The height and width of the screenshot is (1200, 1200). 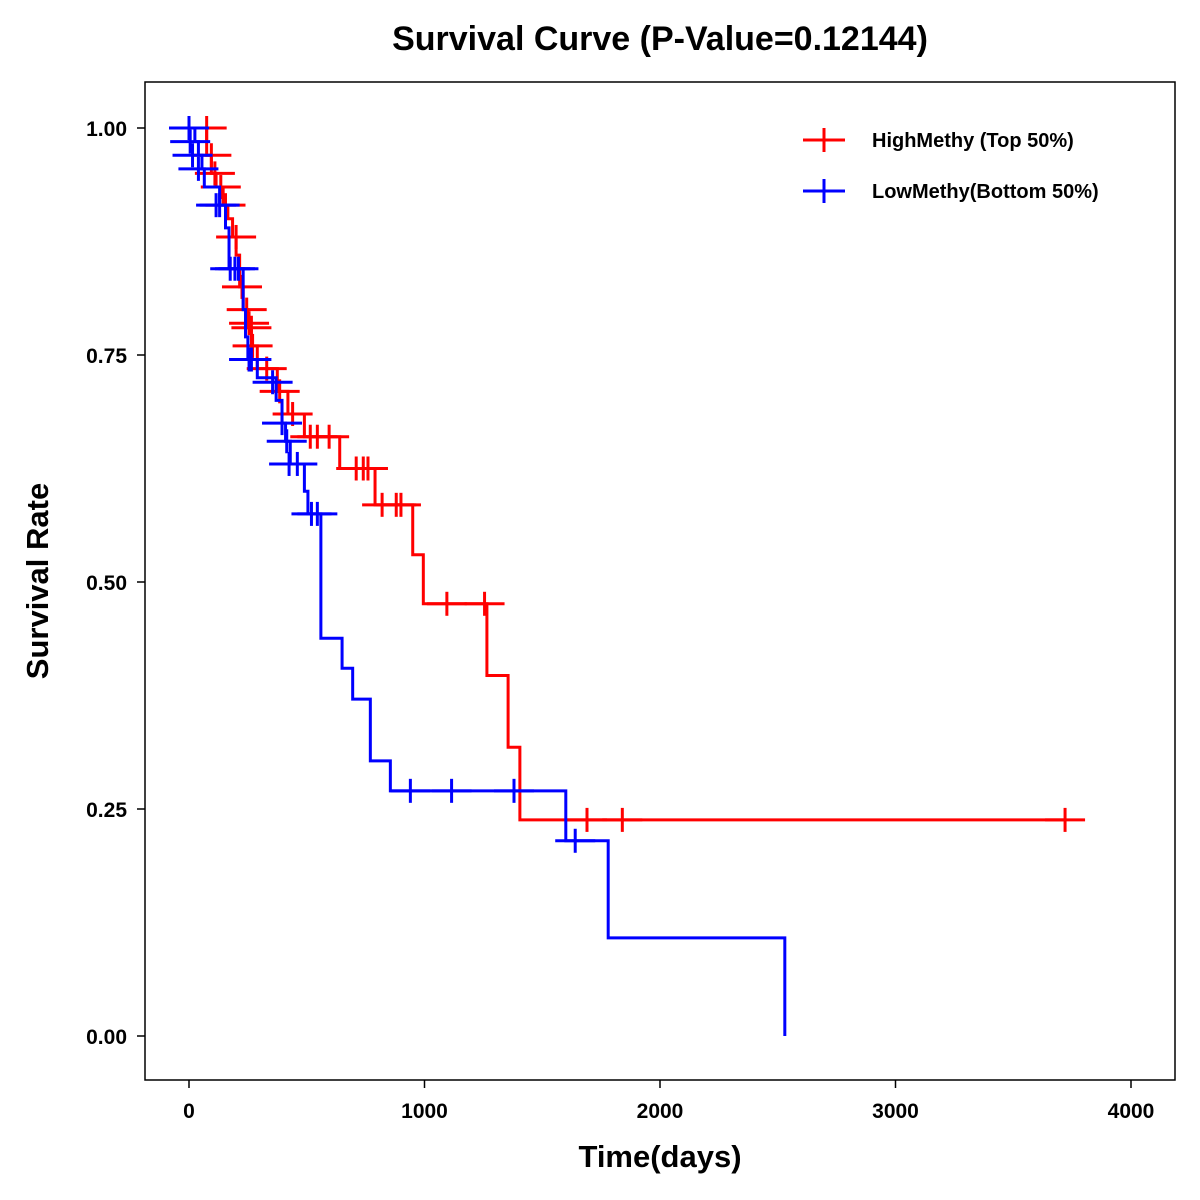 I want to click on legend: HighMethy (Top 50%) LowMethy(Bottom 50%), so click(x=951, y=165).